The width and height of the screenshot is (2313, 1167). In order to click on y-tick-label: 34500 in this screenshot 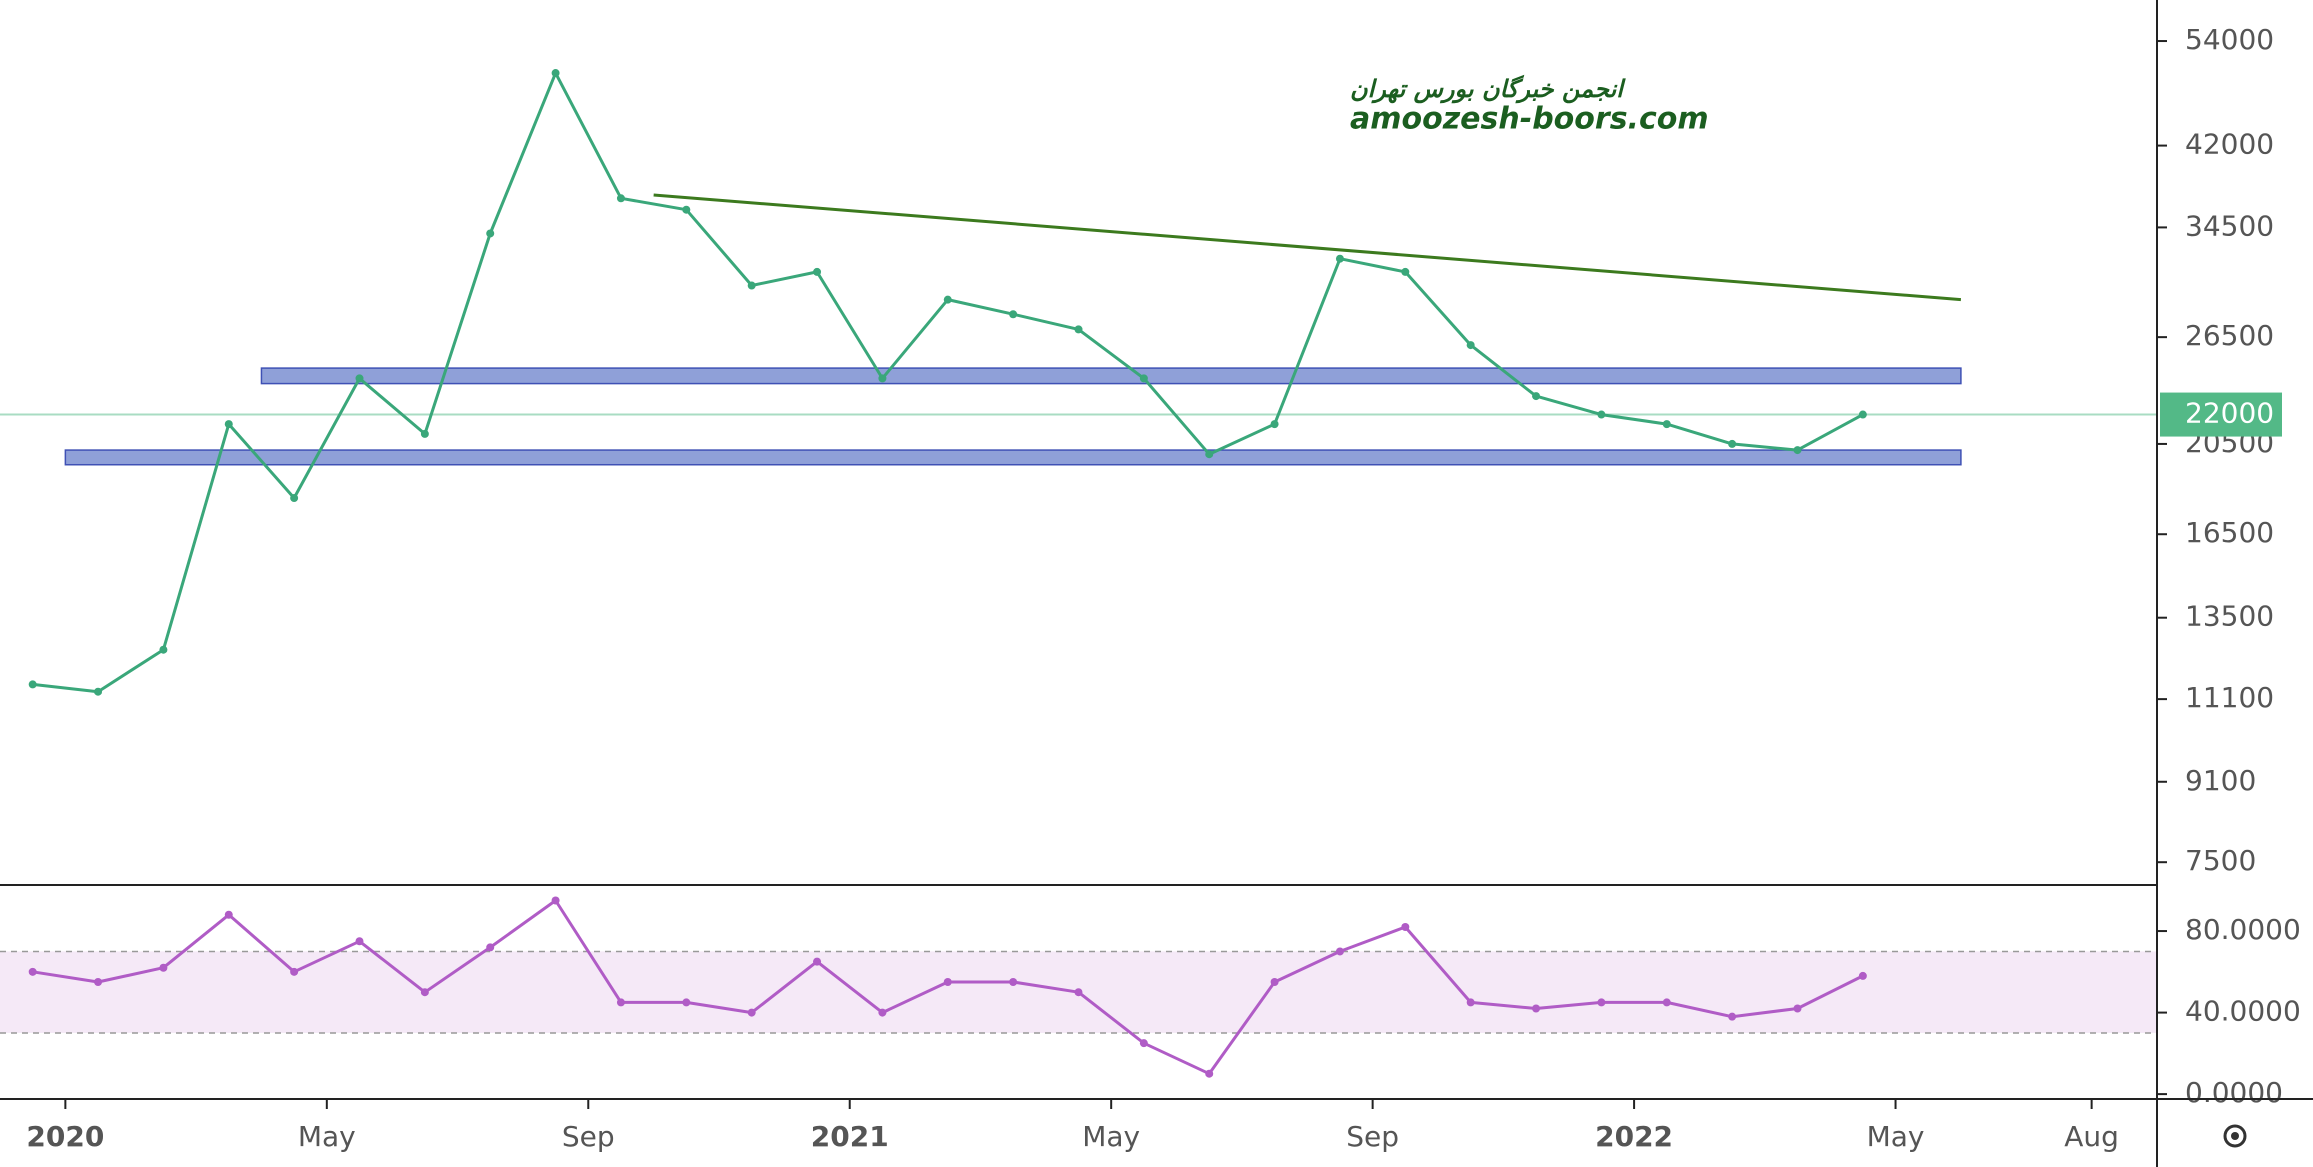, I will do `click(2229, 225)`.